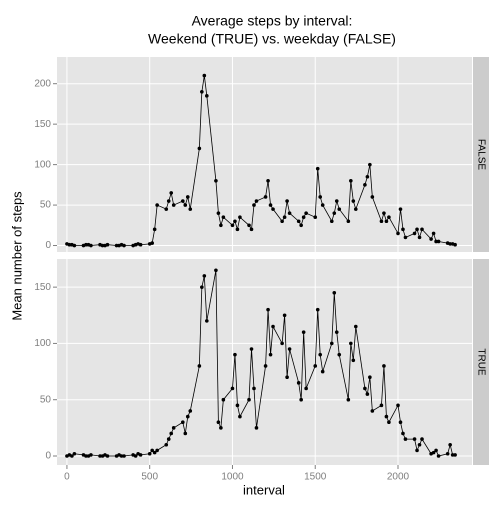 The image size is (504, 509). I want to click on y-tick-label: 100, so click(42, 164).